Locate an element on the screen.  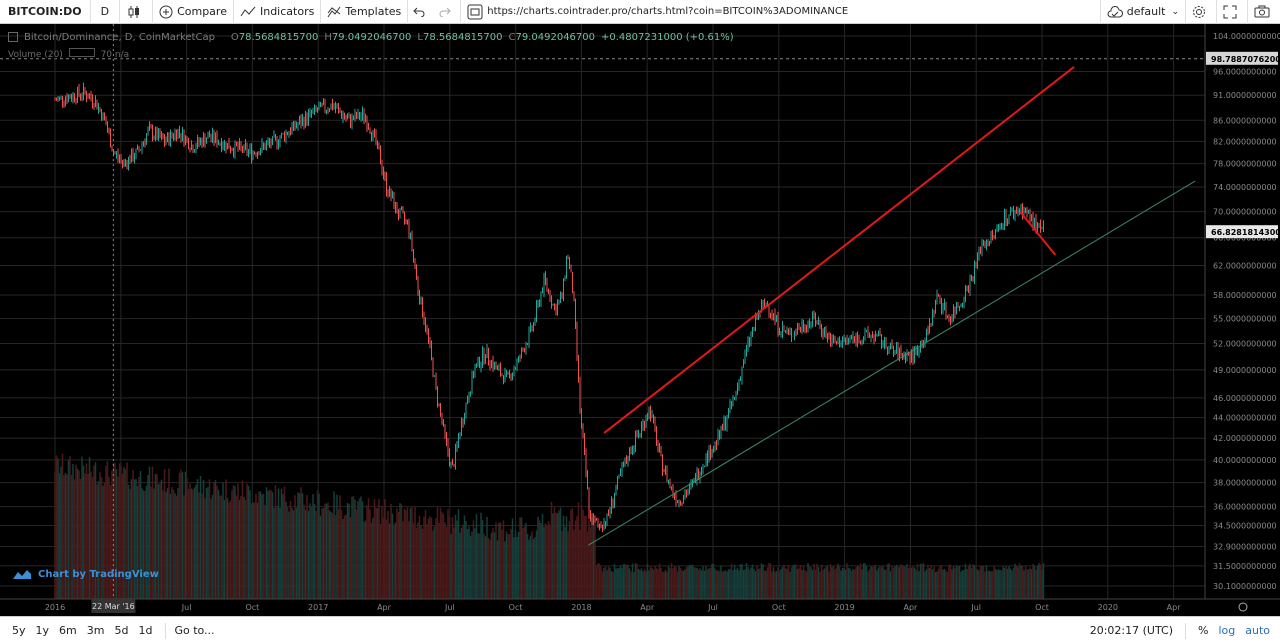
range-button-6m: 6m is located at coordinates (68, 630).